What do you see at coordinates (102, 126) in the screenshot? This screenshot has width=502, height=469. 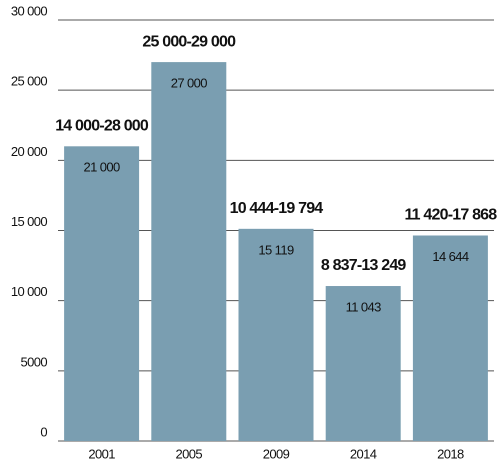 I see `range-annotation: 14 000-28 000` at bounding box center [102, 126].